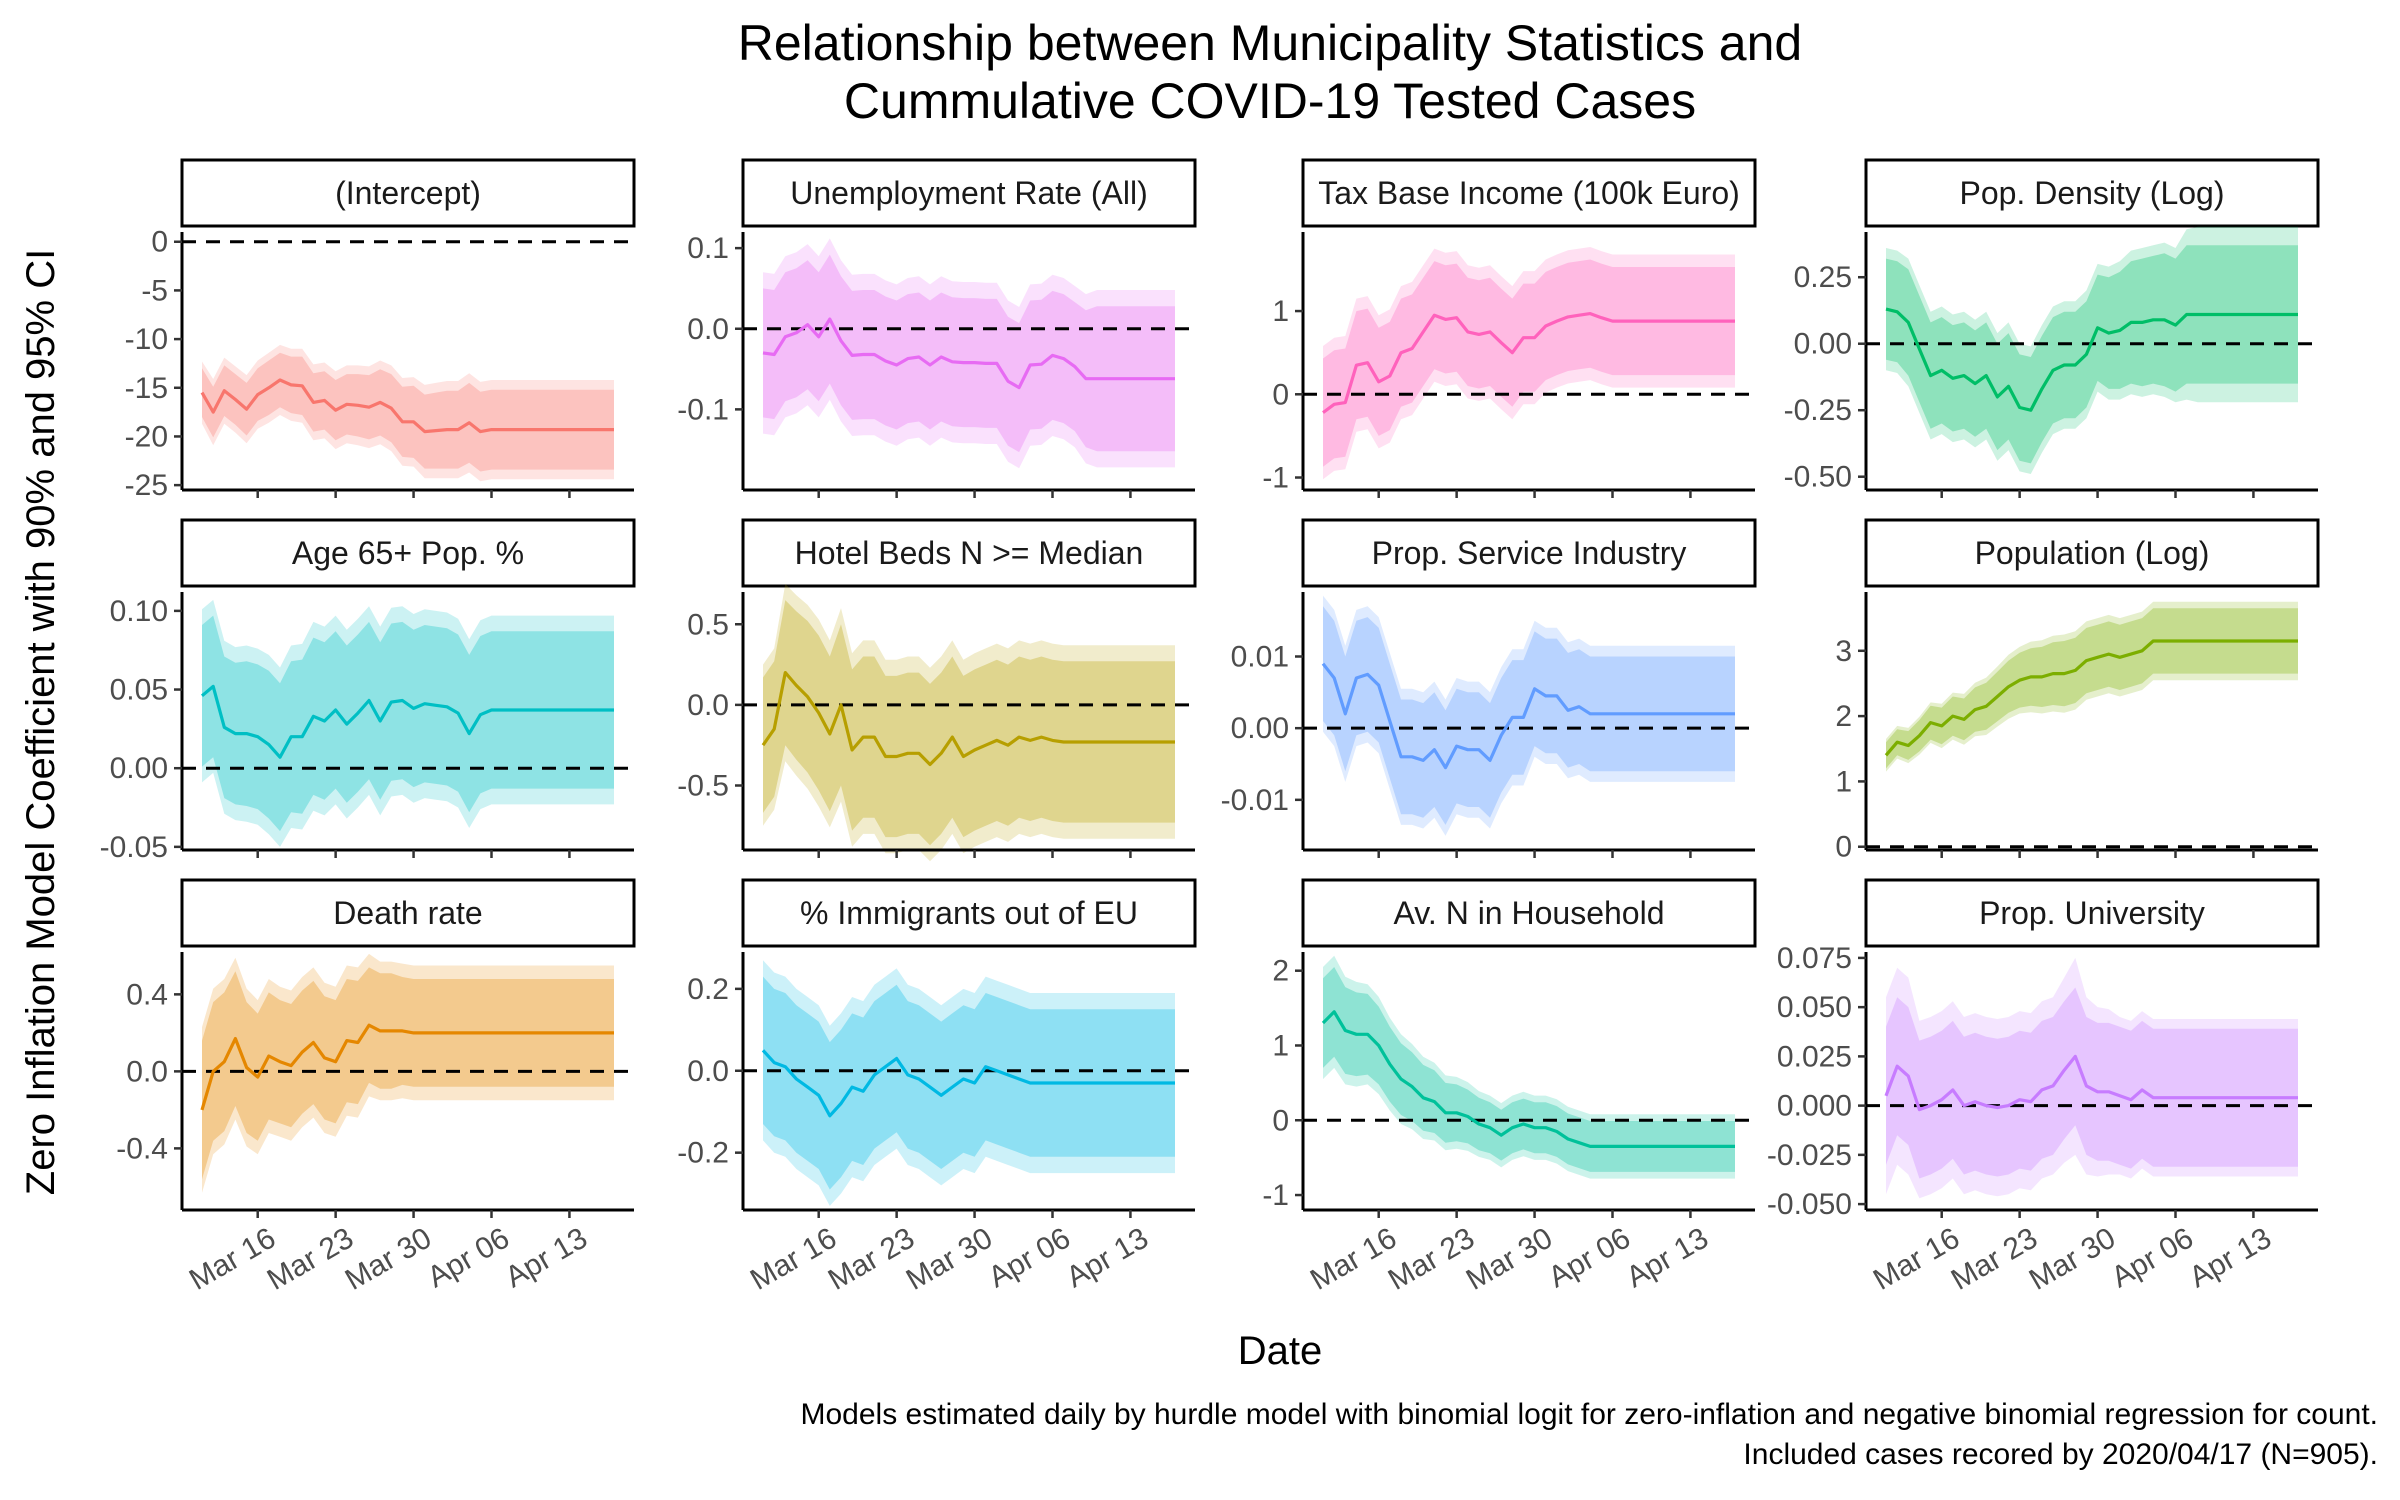 Image resolution: width=2400 pixels, height=1500 pixels. I want to click on y-tick-label: 0.5, so click(708, 624).